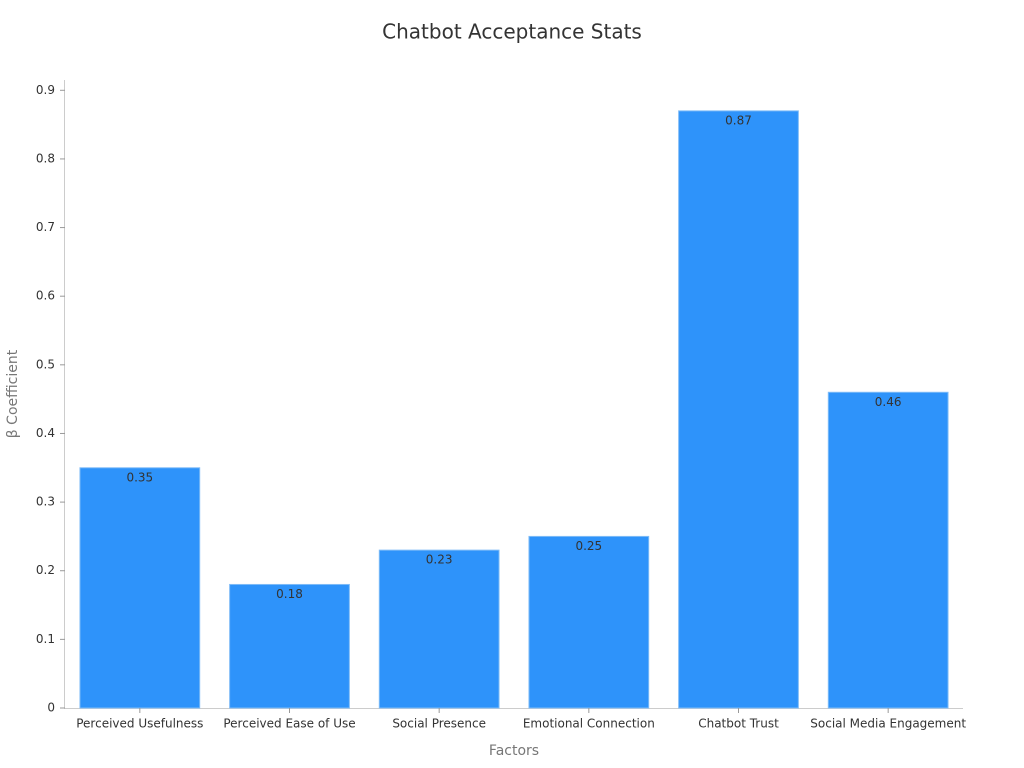 This screenshot has height=768, width=1024. I want to click on x-tick-label: Social Media Engagement, so click(888, 724).